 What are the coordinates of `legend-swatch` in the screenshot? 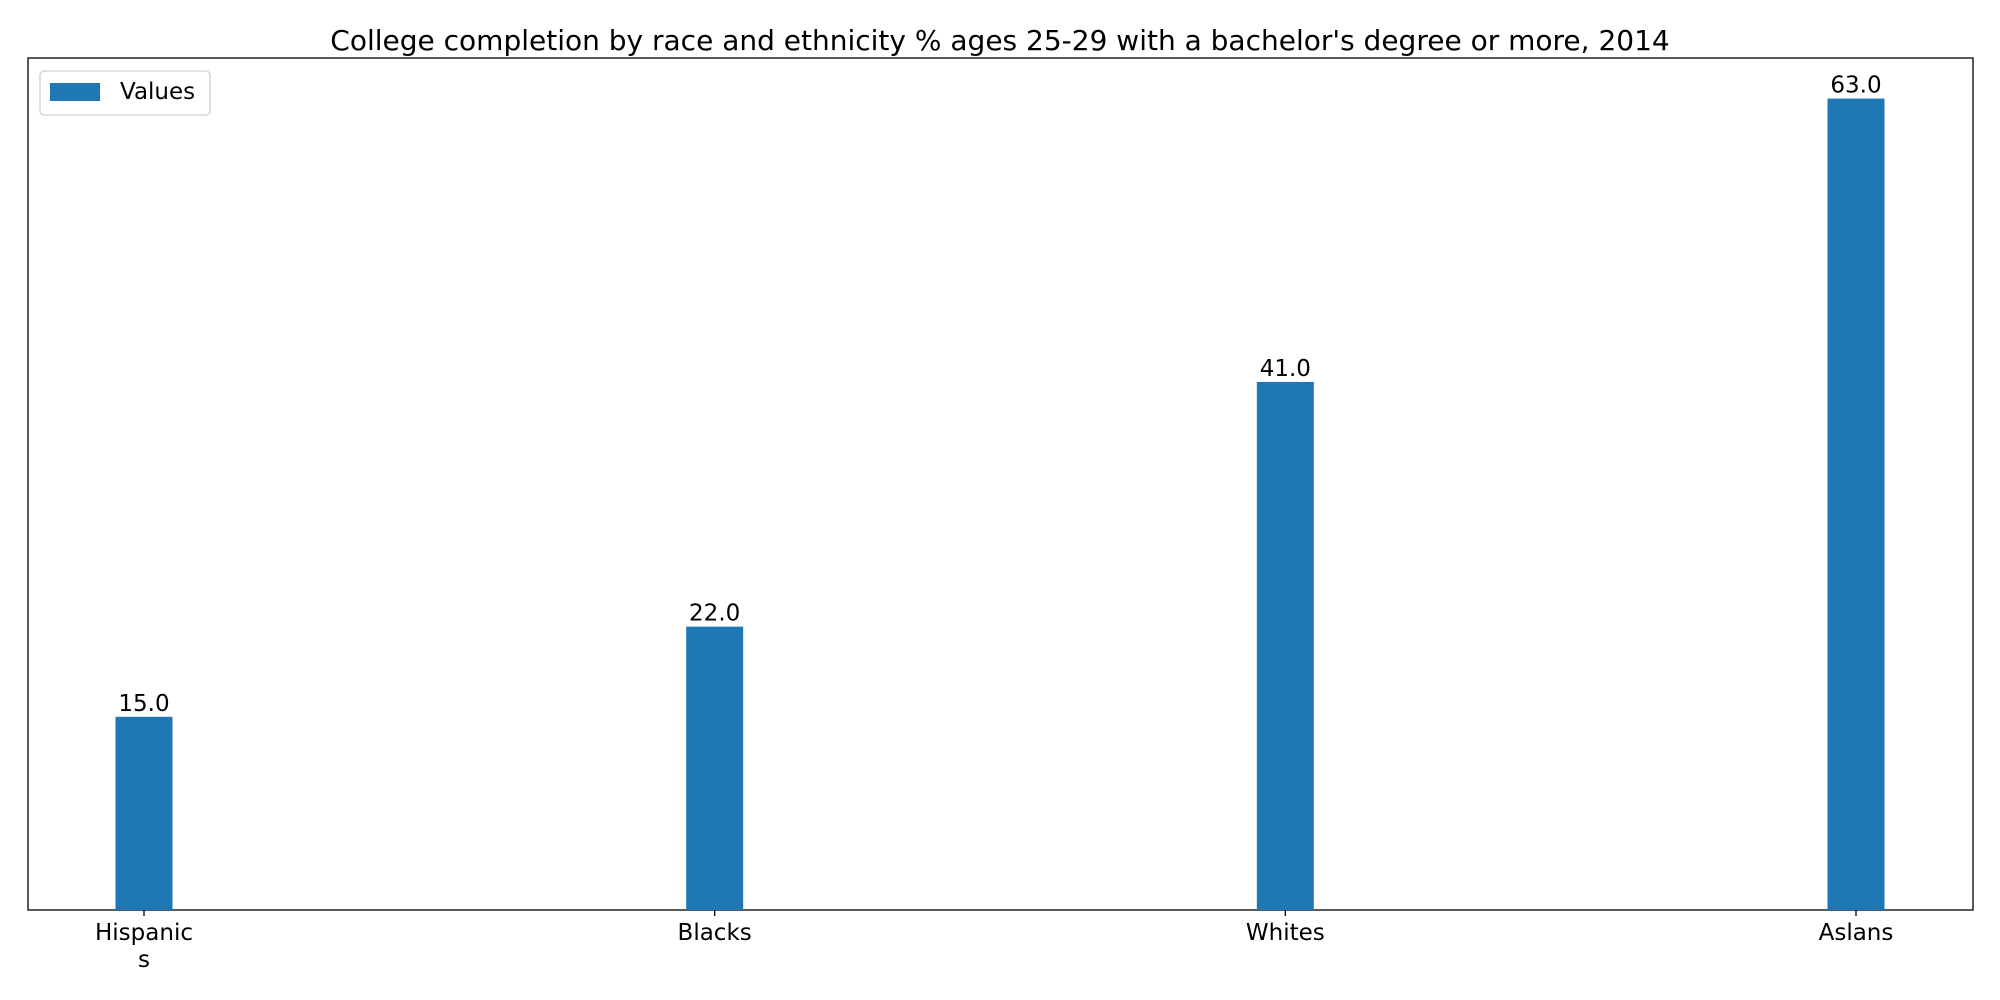 It's located at (75, 92).